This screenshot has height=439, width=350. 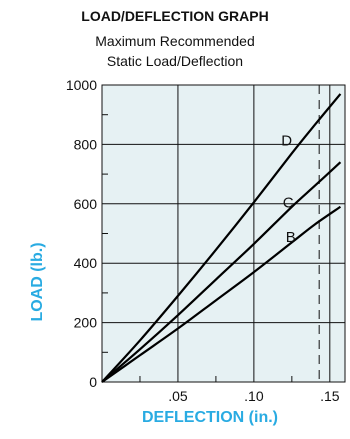 I want to click on series-label-b: B, so click(x=291, y=237).